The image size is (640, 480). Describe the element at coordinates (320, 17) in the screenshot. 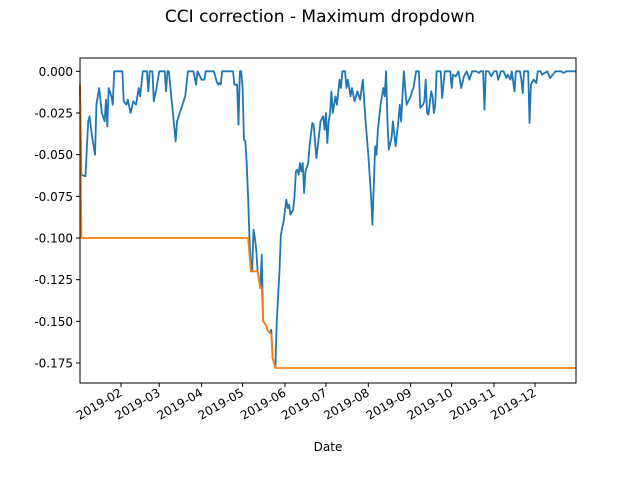

I see `chart-title: CCI correction - Maximum dropdown` at that location.